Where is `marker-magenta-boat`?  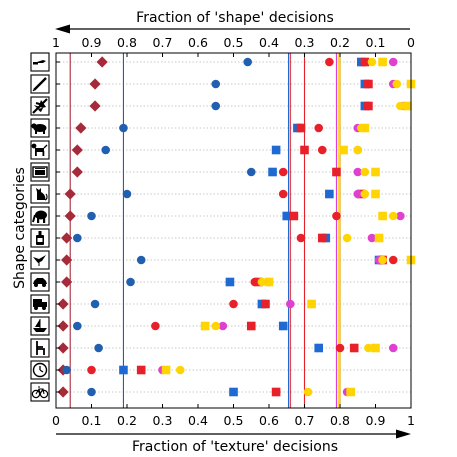
marker-magenta-boat is located at coordinates (223, 326).